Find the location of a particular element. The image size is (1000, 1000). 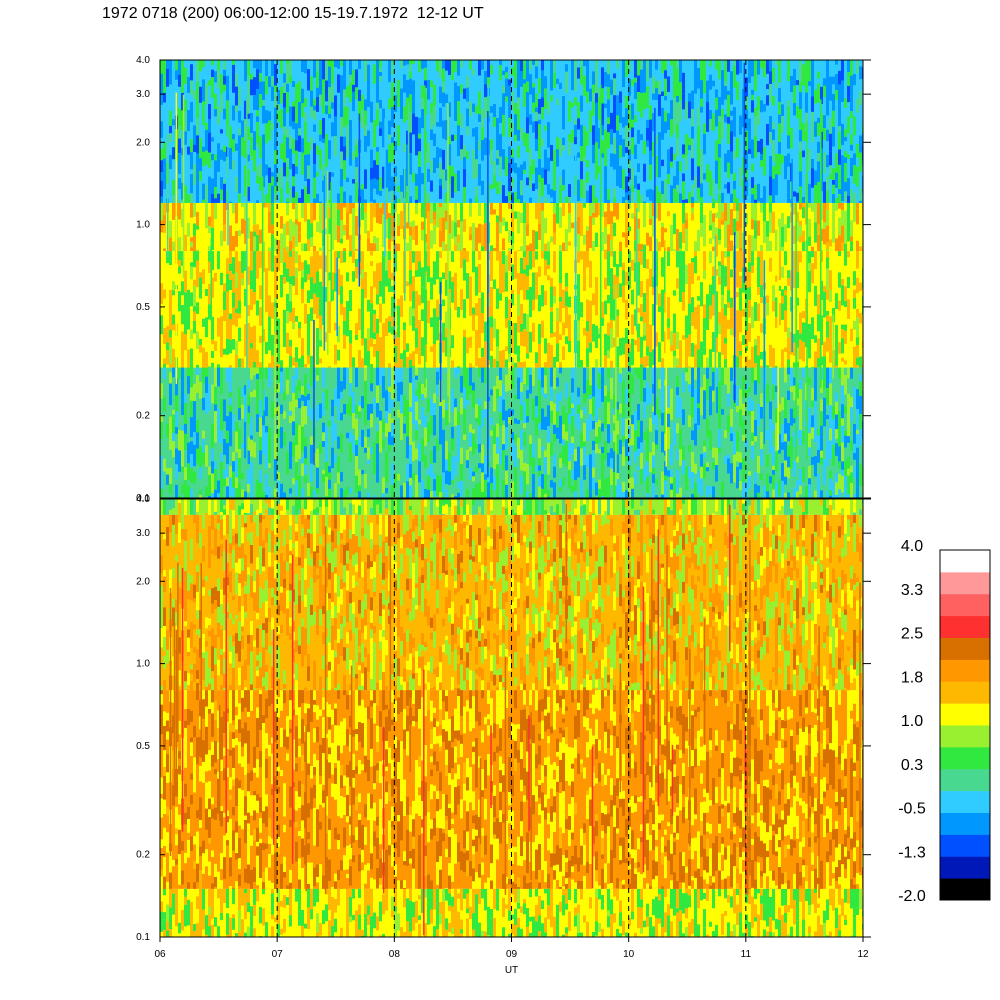

bottom-y-tick-label: 0.2 is located at coordinates (143, 855).